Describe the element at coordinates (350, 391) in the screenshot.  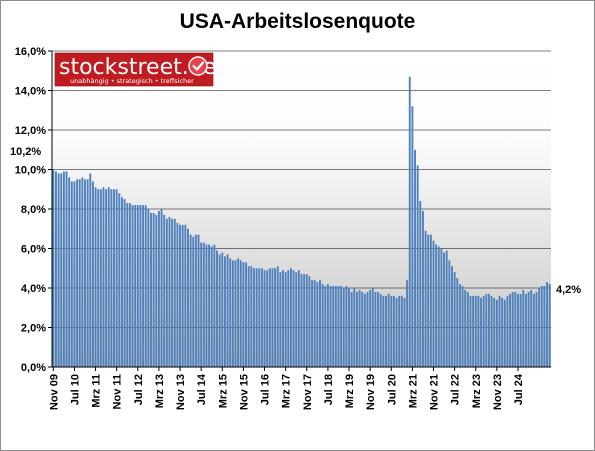
I see `x-tick-label: Mrz 19` at that location.